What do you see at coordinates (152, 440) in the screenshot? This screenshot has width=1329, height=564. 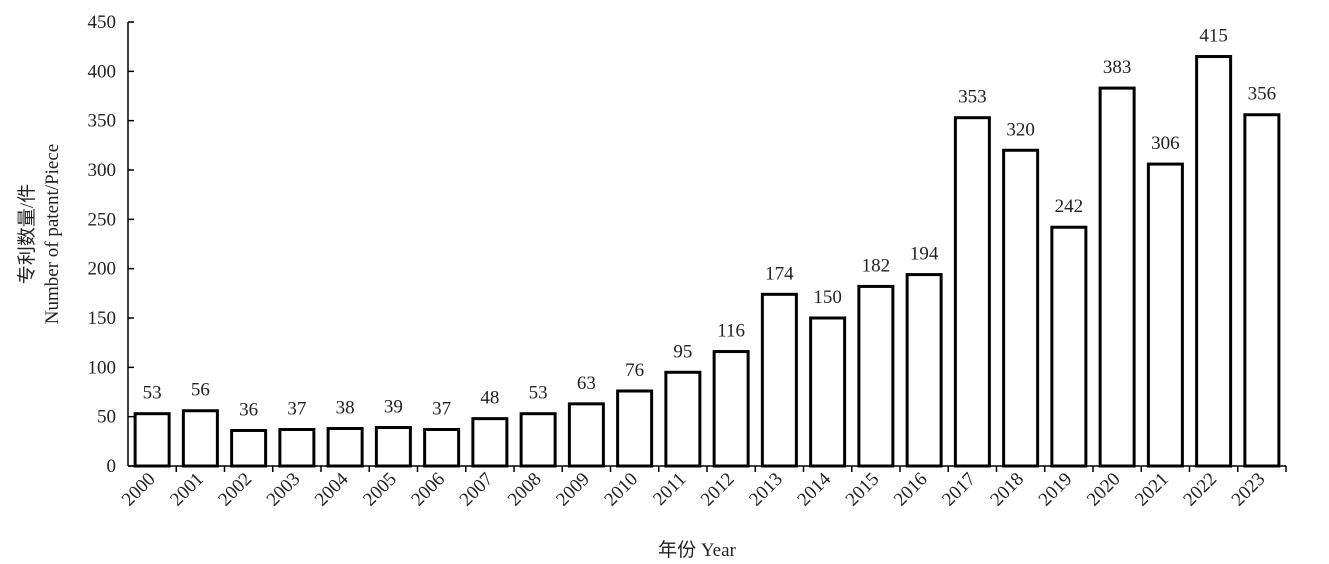 I see `bar-2000` at bounding box center [152, 440].